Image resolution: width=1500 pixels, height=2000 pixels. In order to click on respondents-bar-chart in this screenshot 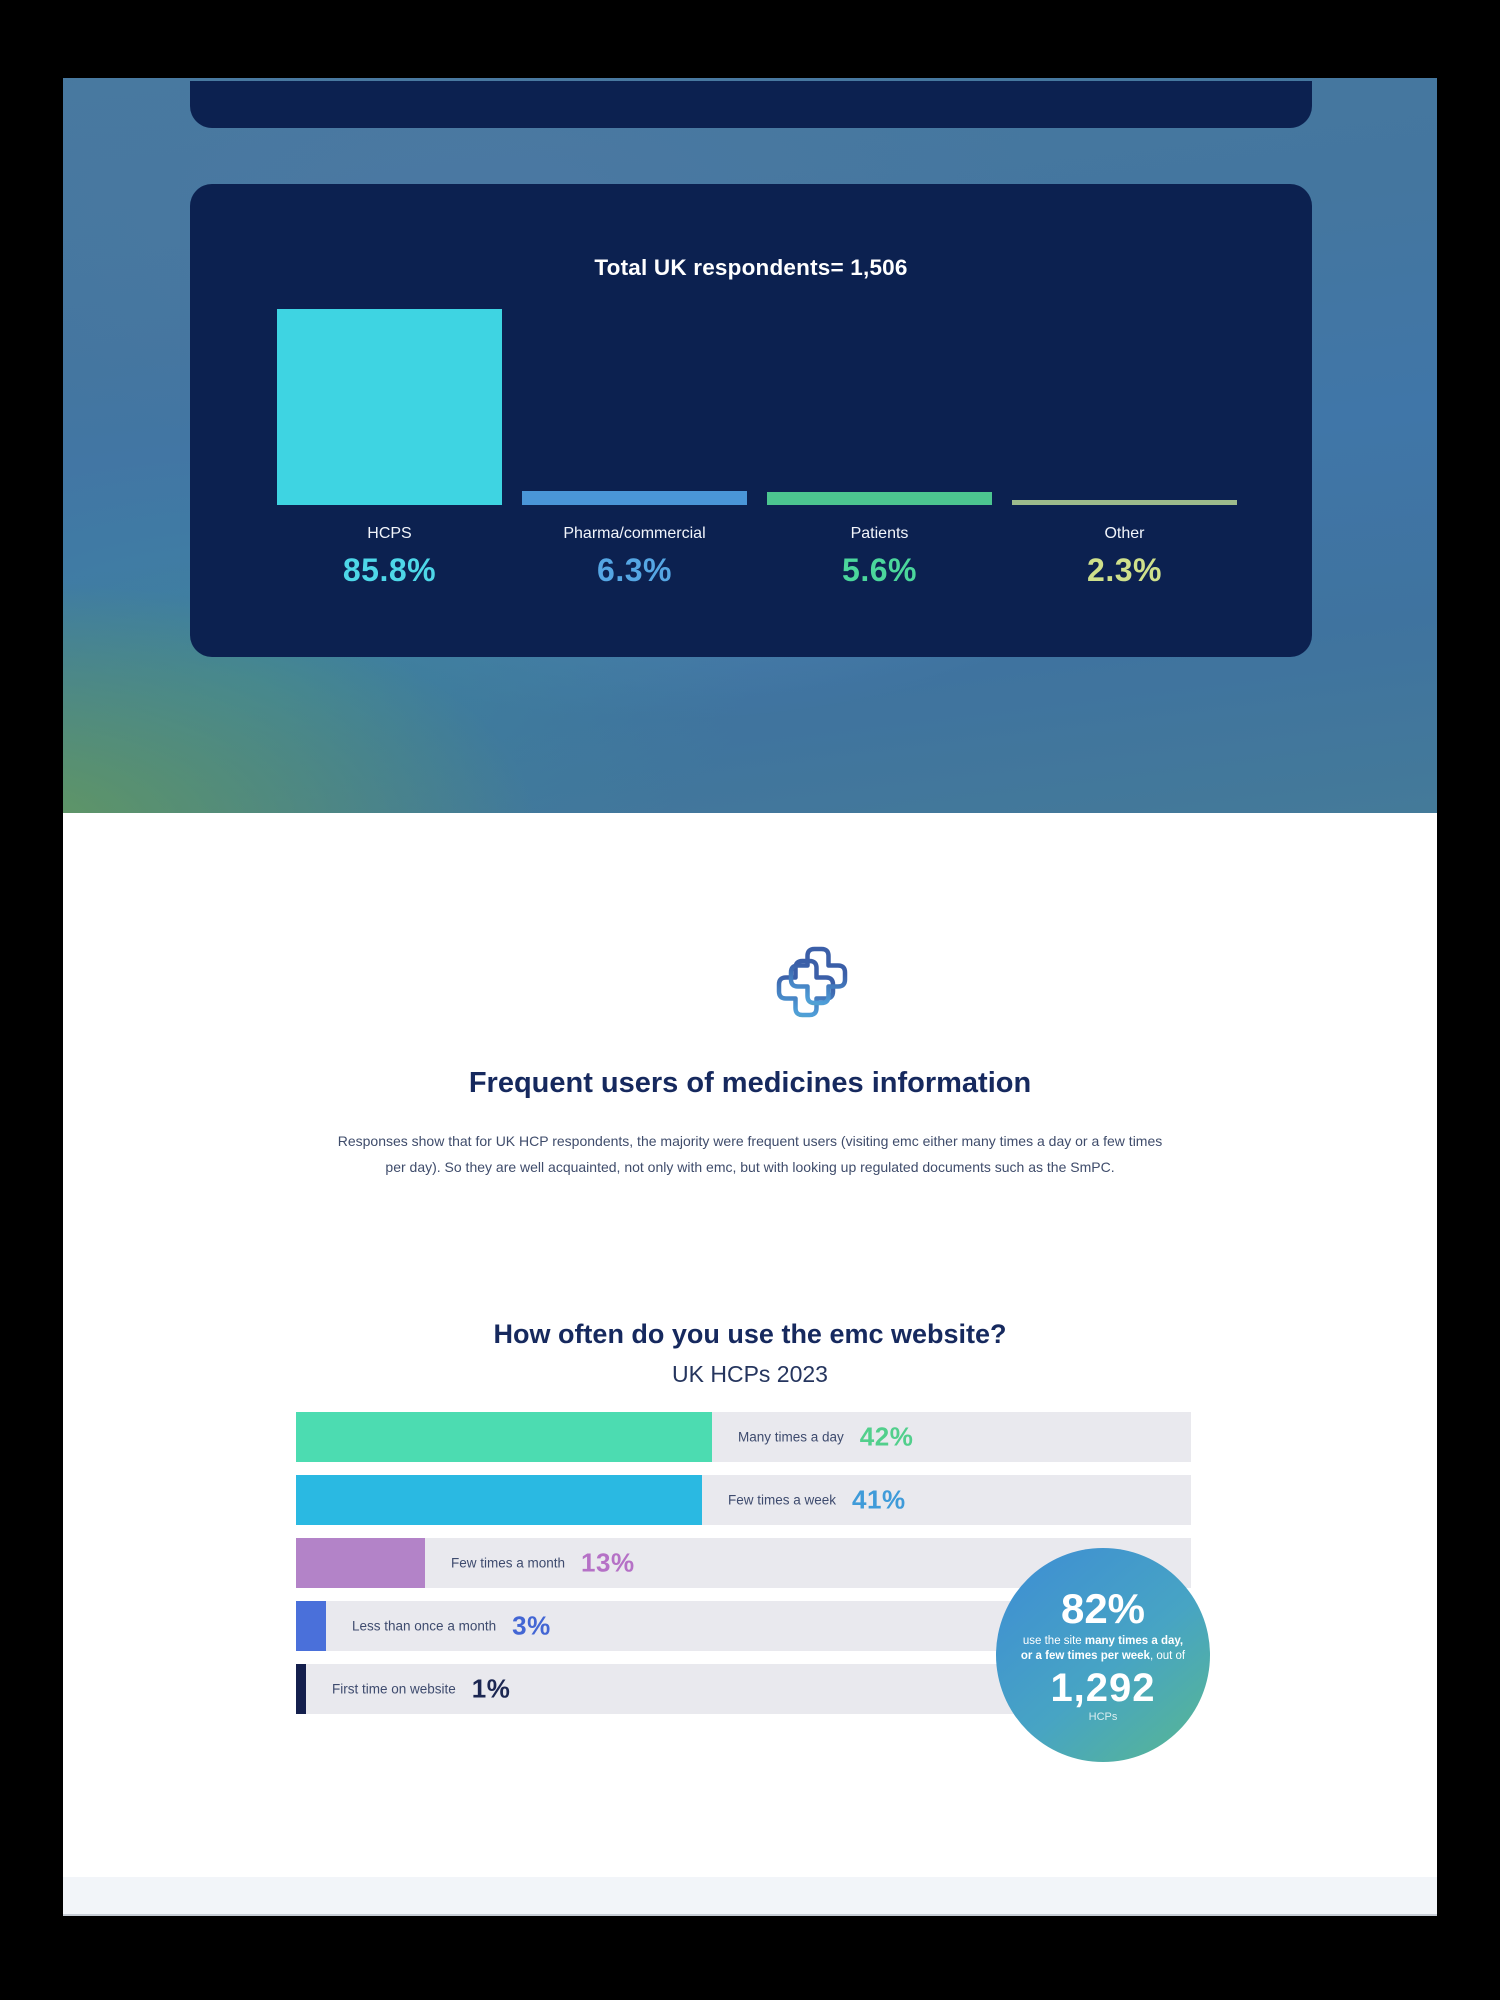, I will do `click(757, 344)`.